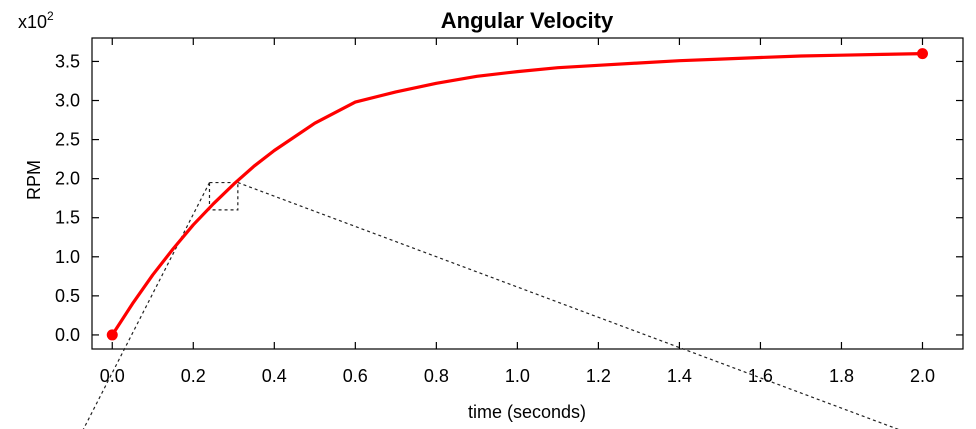 The height and width of the screenshot is (429, 976). I want to click on x-tick-label: 1.8, so click(841, 376).